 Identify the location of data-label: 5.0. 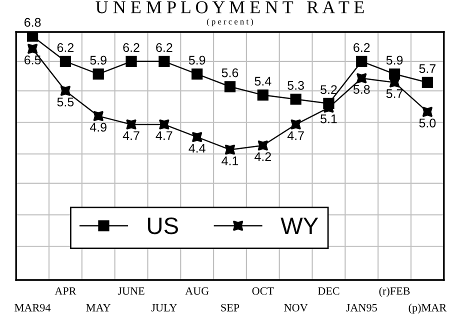
(427, 123).